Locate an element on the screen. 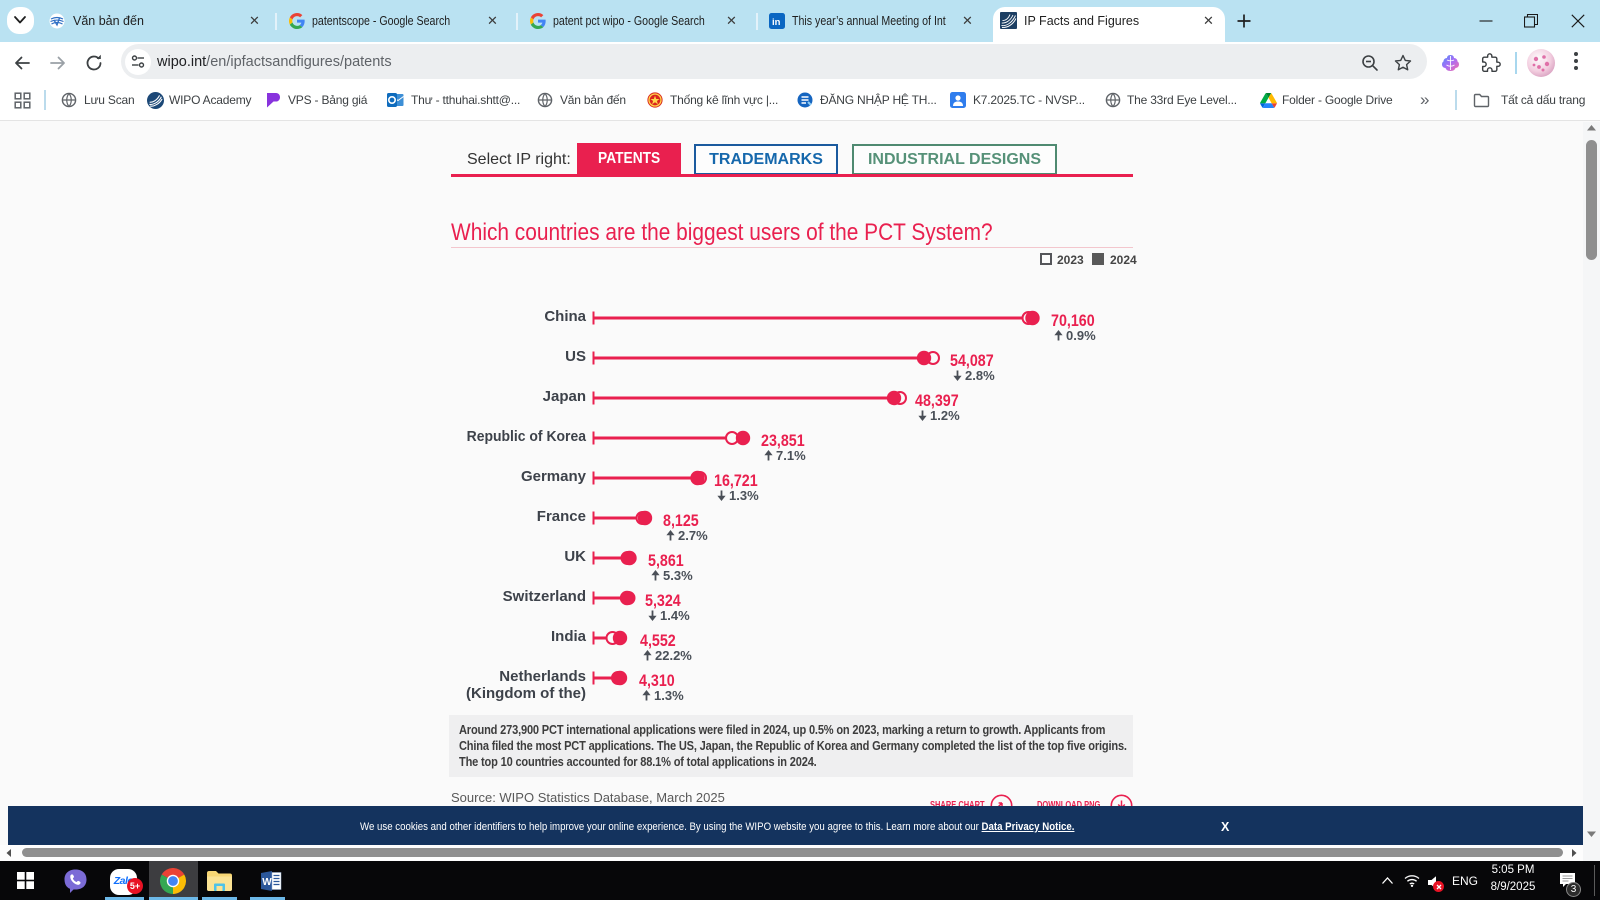 The height and width of the screenshot is (900, 1600). svg-text: W is located at coordinates (267, 882).